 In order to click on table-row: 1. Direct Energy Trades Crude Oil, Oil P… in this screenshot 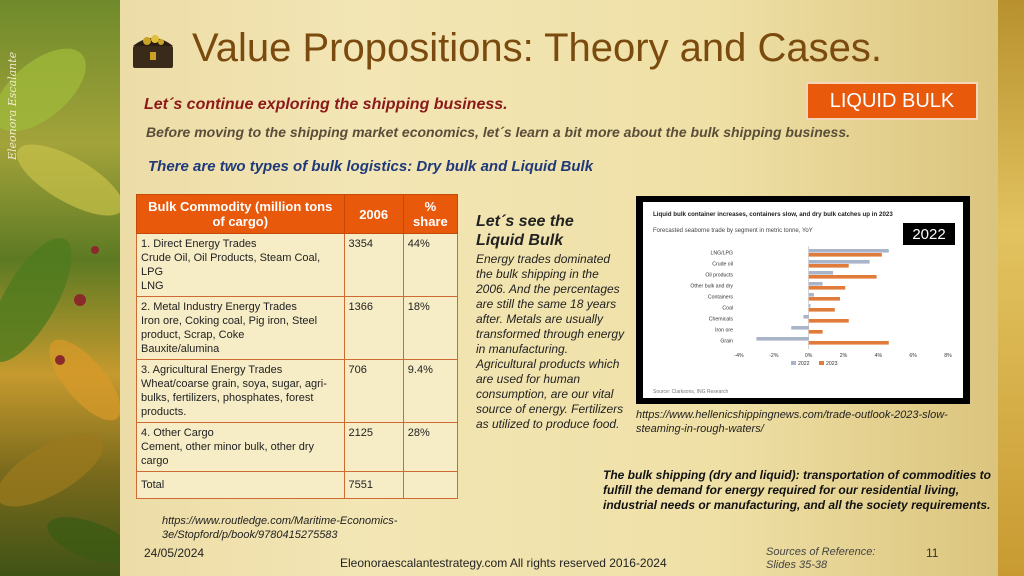, I will do `click(297, 265)`.